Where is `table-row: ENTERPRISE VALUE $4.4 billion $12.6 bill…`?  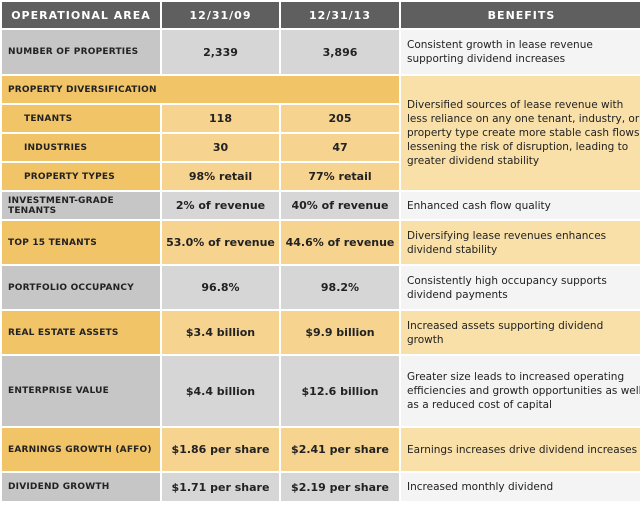
table-row: ENTERPRISE VALUE $4.4 billion $12.6 bill… is located at coordinates (321, 391).